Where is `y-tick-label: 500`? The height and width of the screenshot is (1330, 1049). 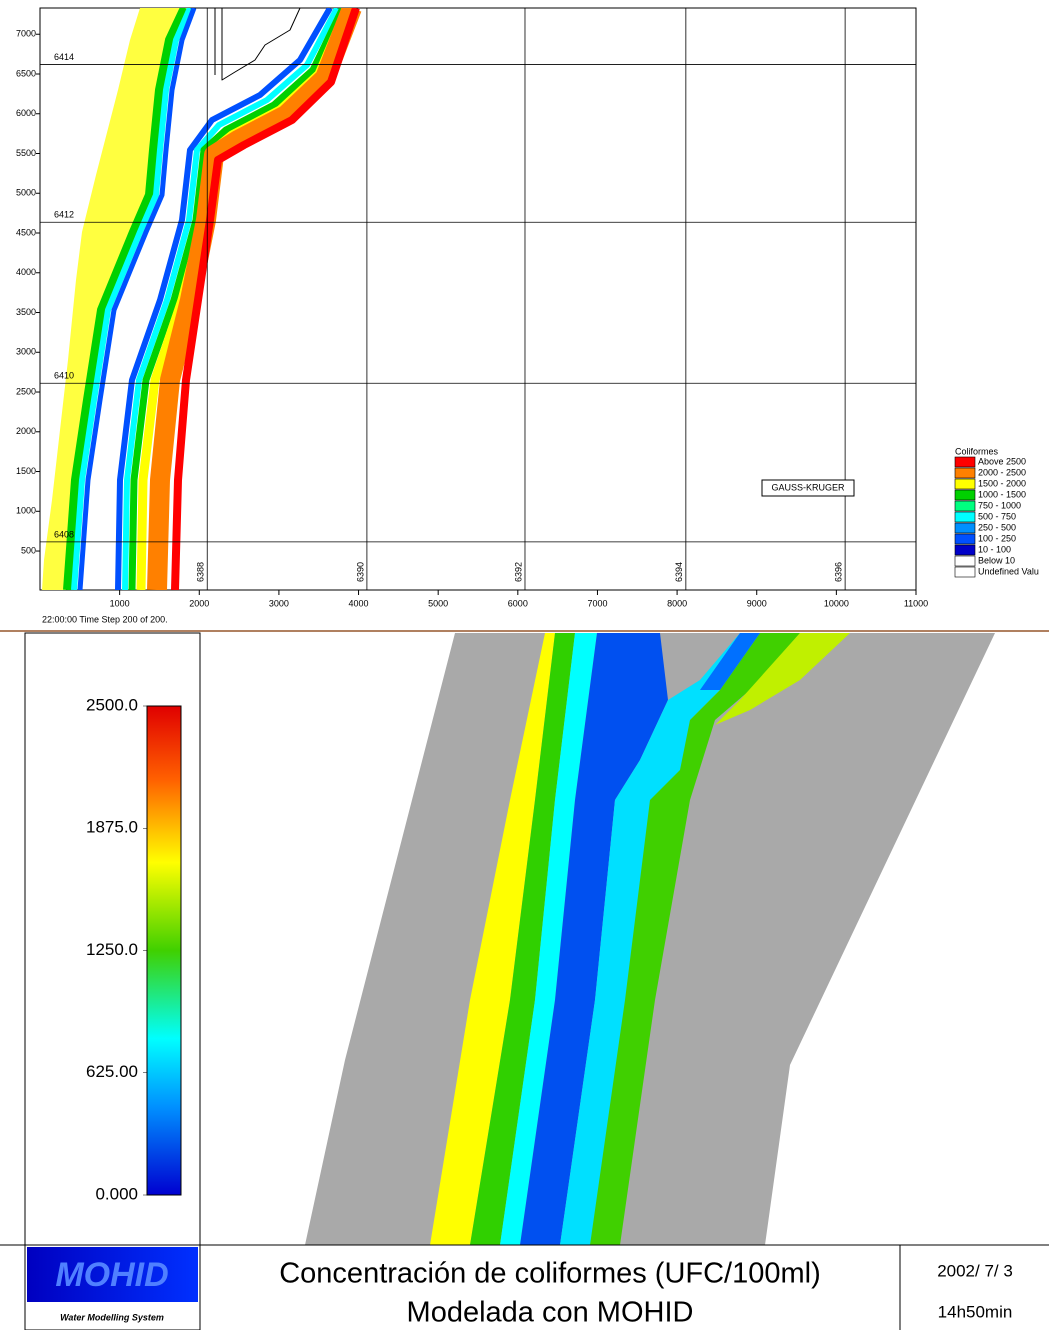
y-tick-label: 500 is located at coordinates (28, 550).